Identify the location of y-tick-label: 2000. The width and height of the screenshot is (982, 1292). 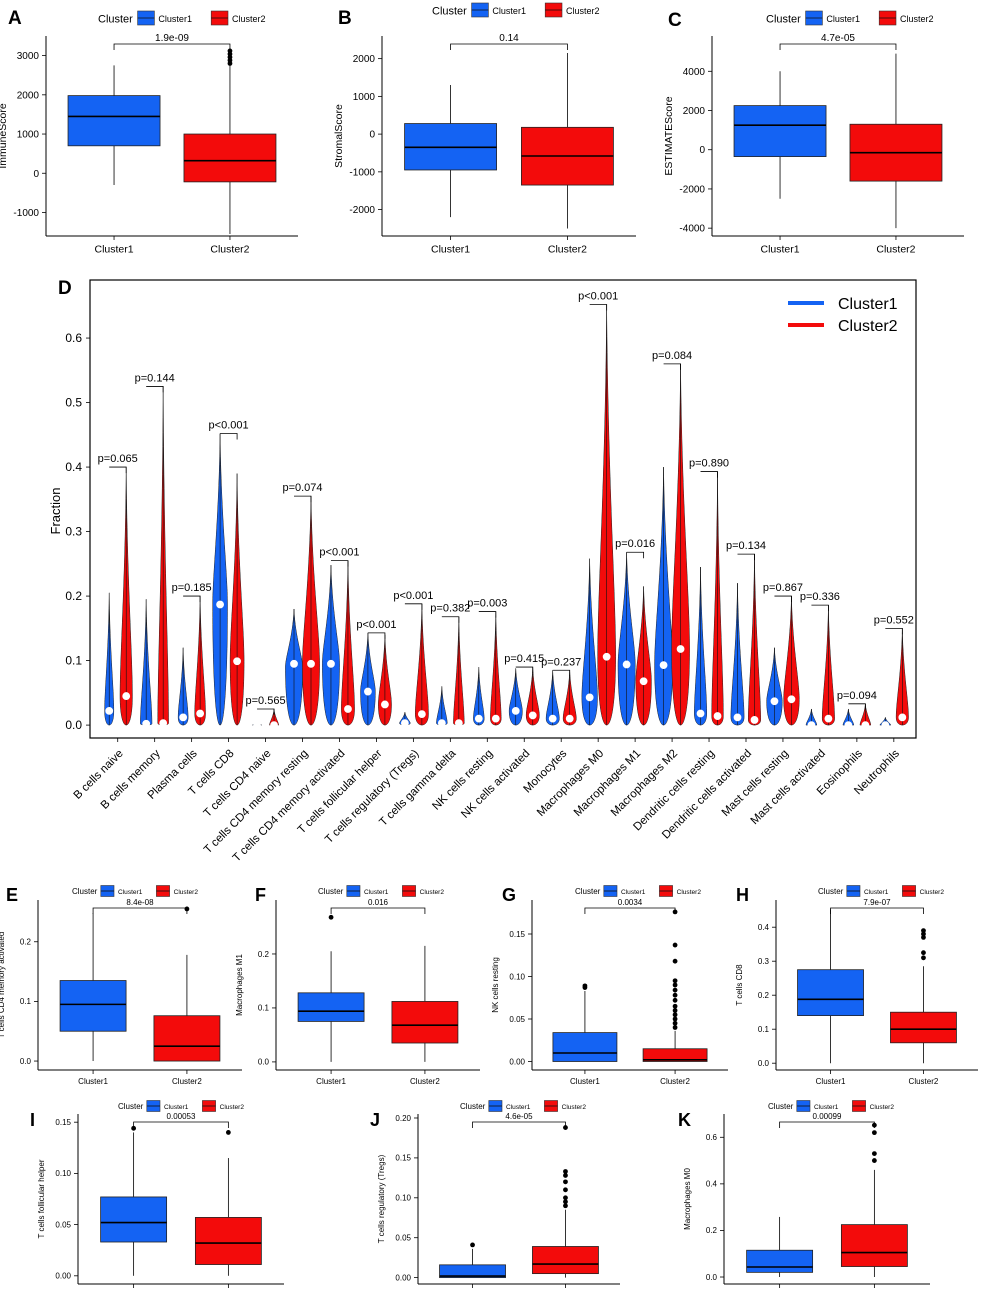
(28, 95).